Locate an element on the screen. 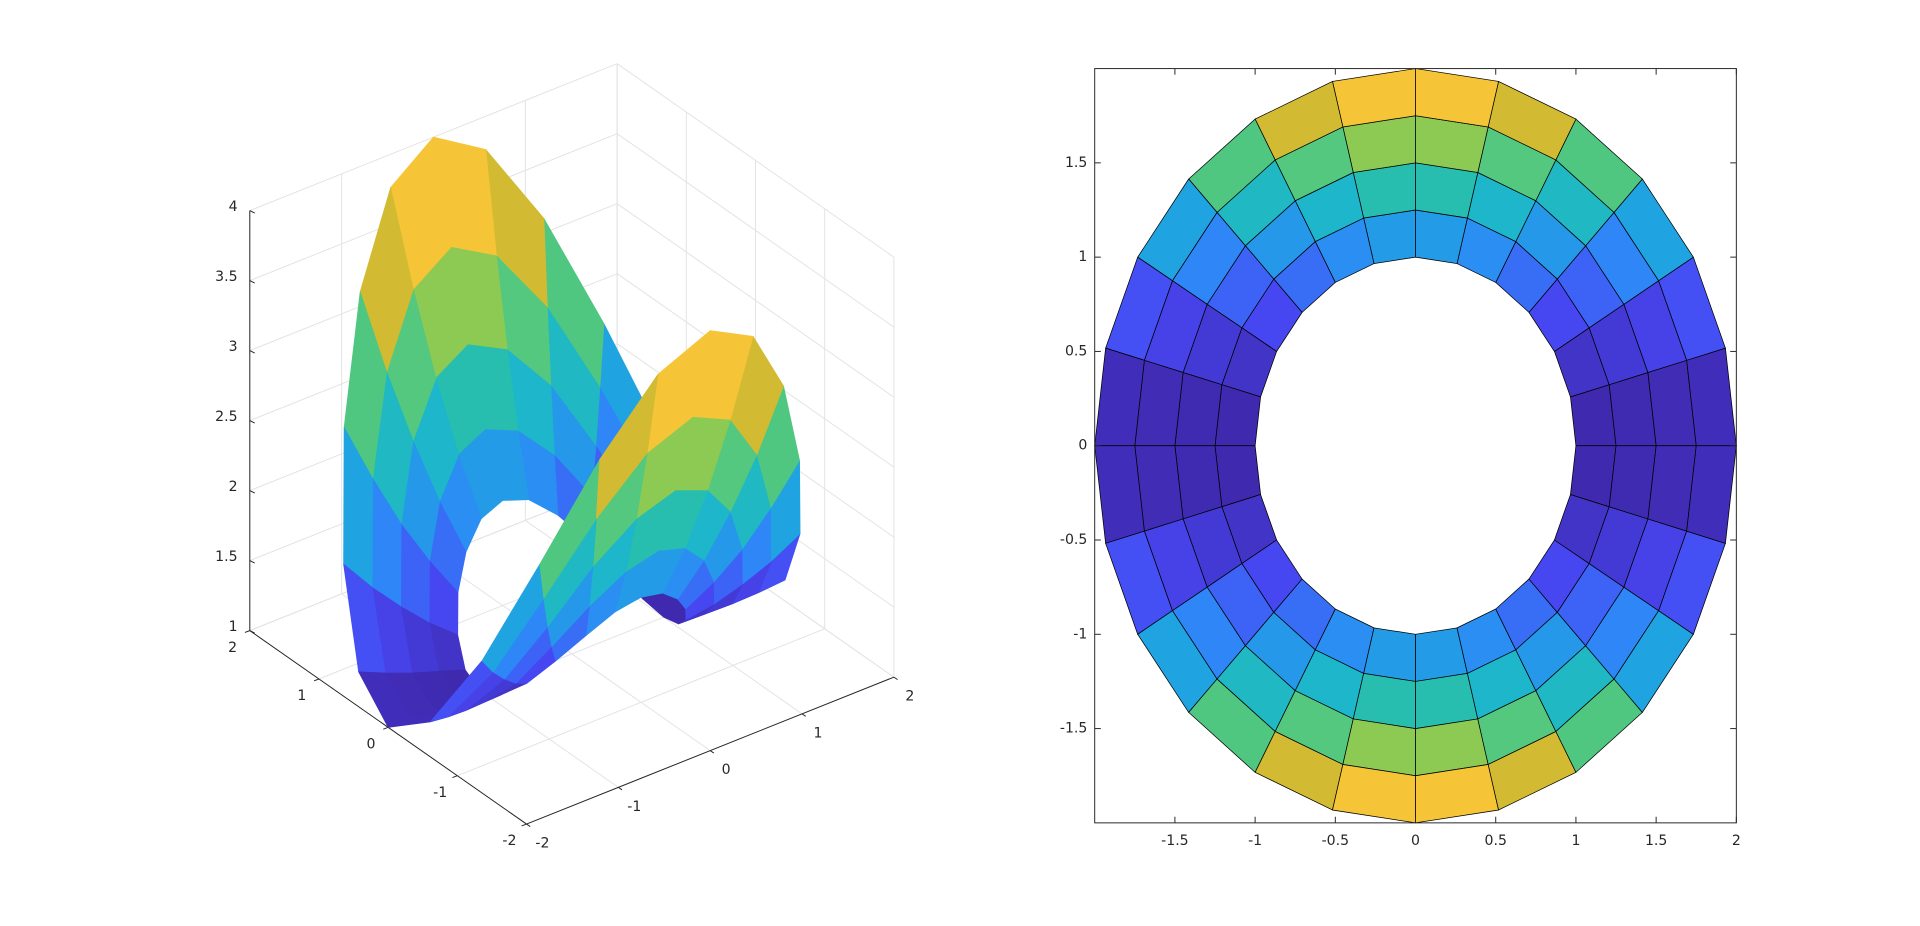 The image size is (1920, 926). y-tick-label: -0.5 is located at coordinates (1073, 540).